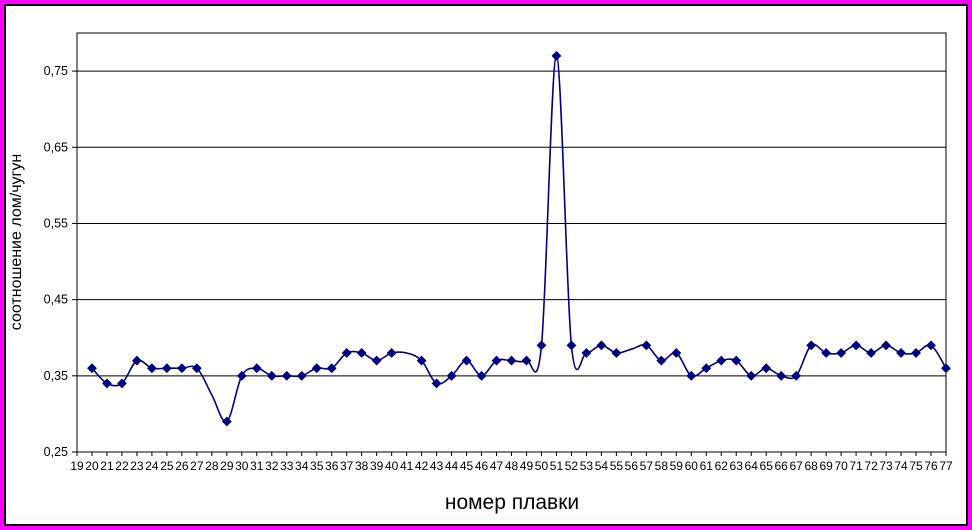 This screenshot has width=972, height=530. Describe the element at coordinates (707, 466) in the screenshot. I see `x-tick-label: 61` at that location.